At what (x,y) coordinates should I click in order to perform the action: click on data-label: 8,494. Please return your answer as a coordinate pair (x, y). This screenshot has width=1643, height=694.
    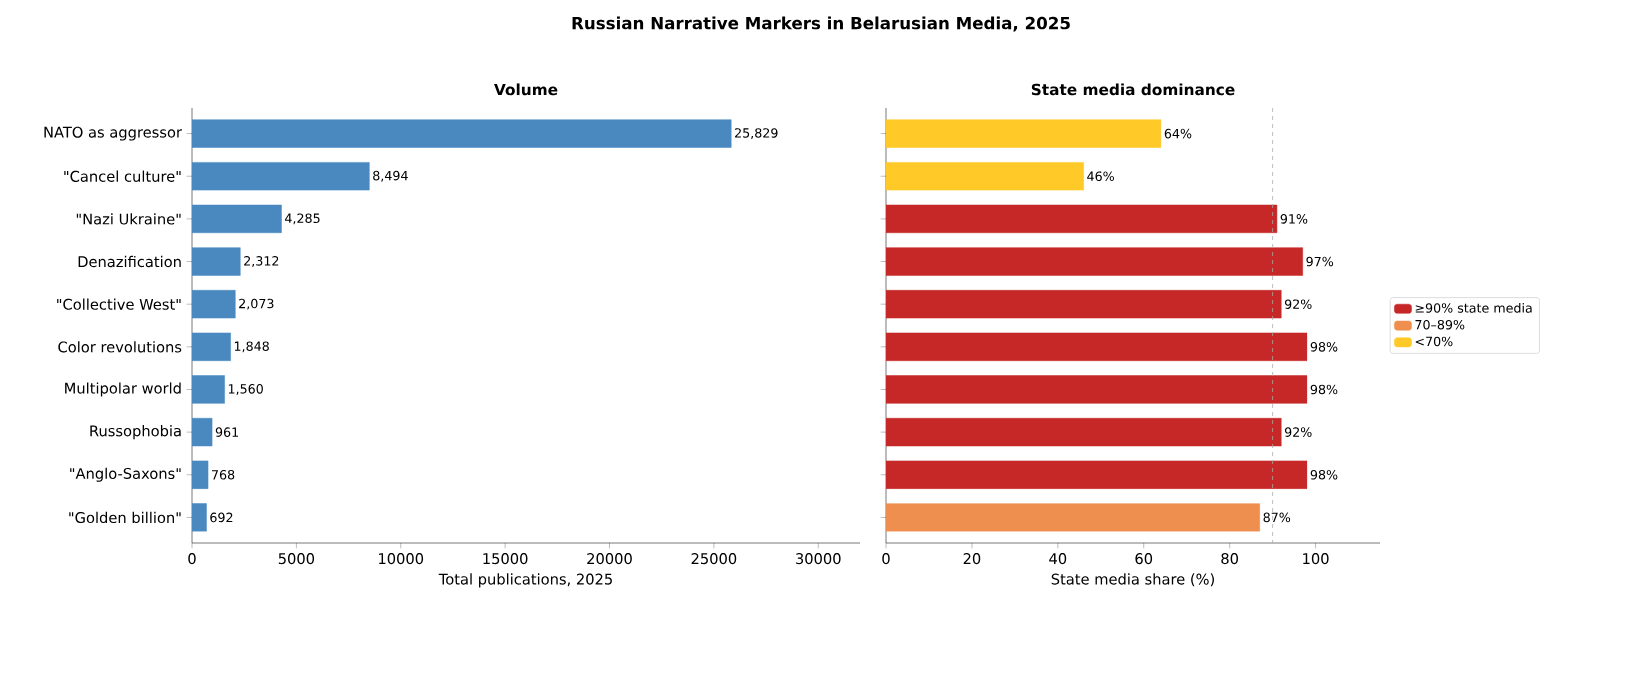
    Looking at the image, I should click on (390, 176).